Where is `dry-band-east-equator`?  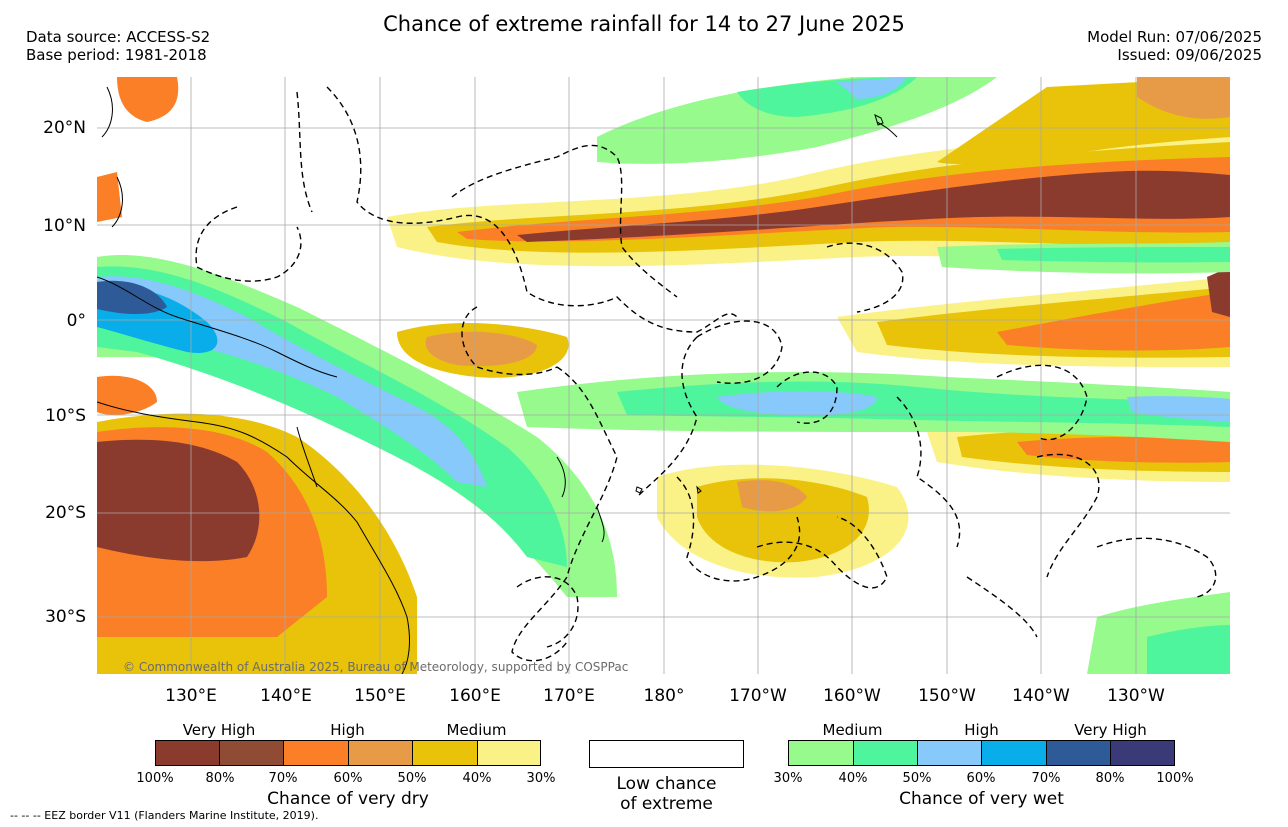 dry-band-east-equator is located at coordinates (1033, 317).